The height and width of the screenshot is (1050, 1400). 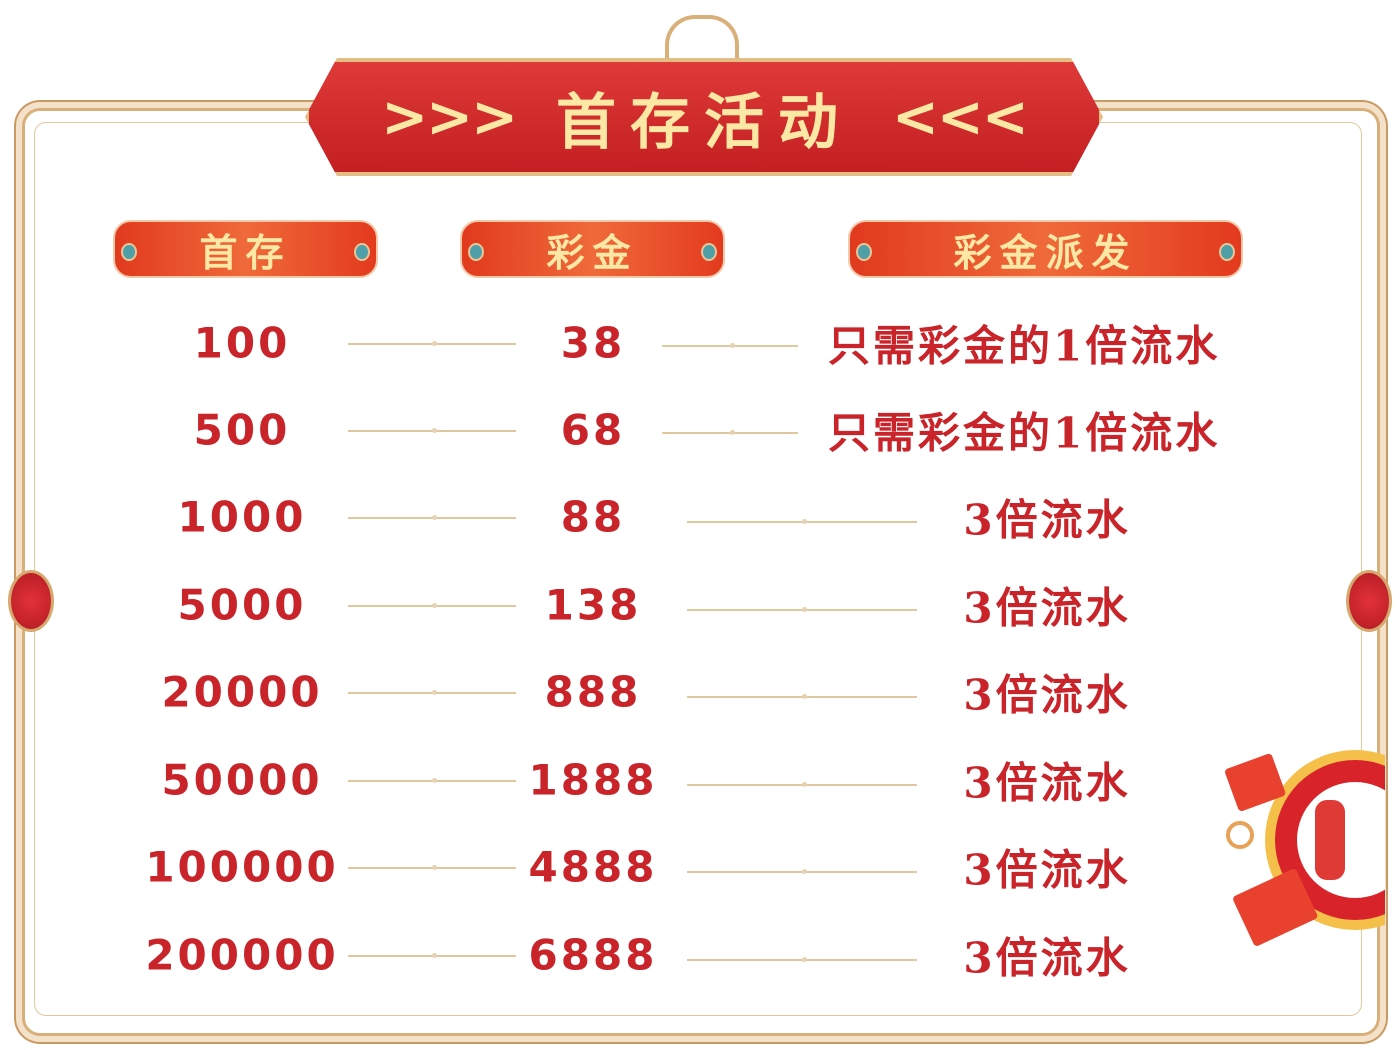 What do you see at coordinates (242, 343) in the screenshot?
I see `deposit-amount: 100` at bounding box center [242, 343].